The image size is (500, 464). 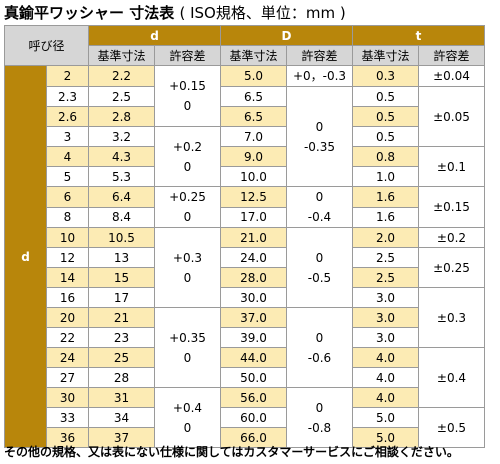 I want to click on d-standard-cell: 8.4, so click(x=121, y=217).